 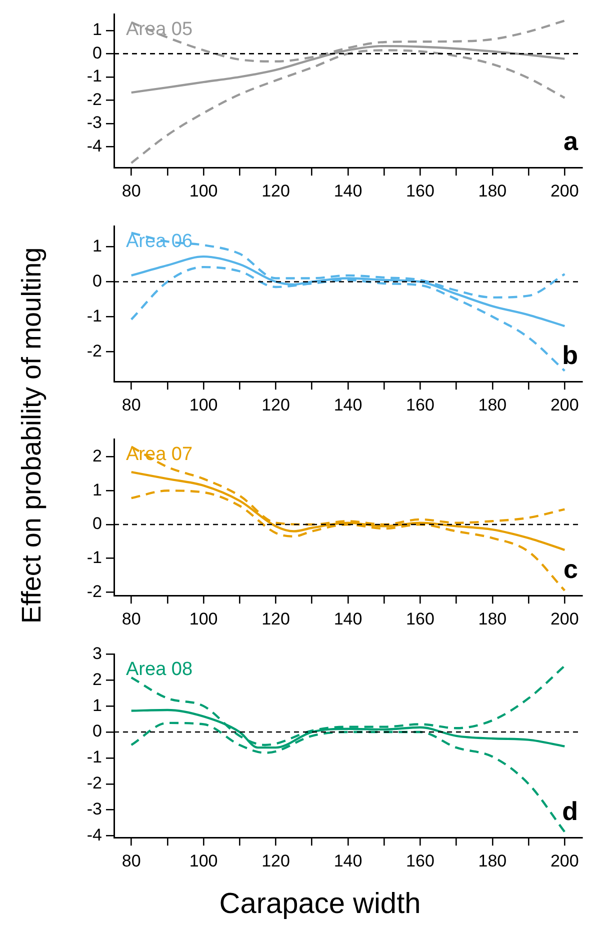 I want to click on annotation: a, so click(x=571, y=141).